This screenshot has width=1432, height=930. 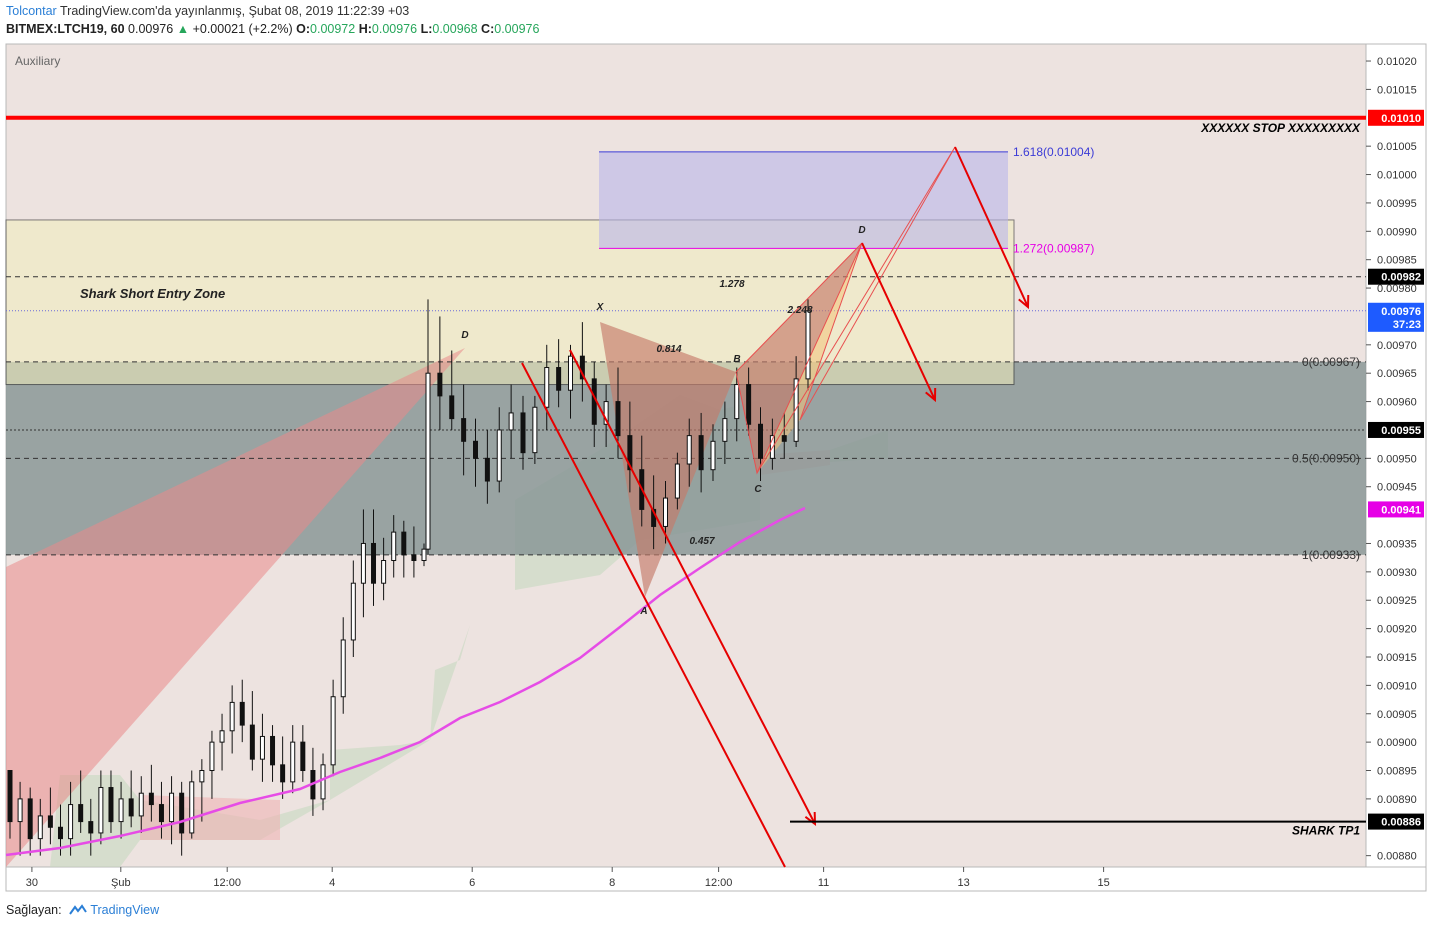 What do you see at coordinates (1401, 823) in the screenshot?
I see `price-badge-label: 0.00886` at bounding box center [1401, 823].